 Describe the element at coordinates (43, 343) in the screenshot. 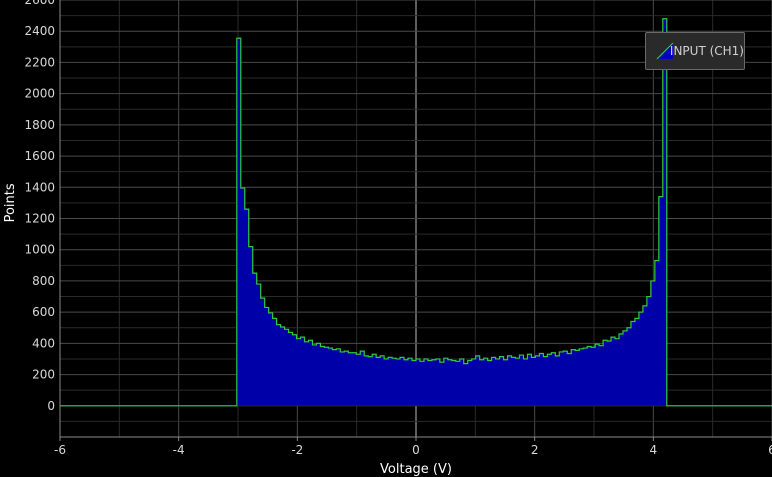

I see `y-tick-label: 400` at that location.